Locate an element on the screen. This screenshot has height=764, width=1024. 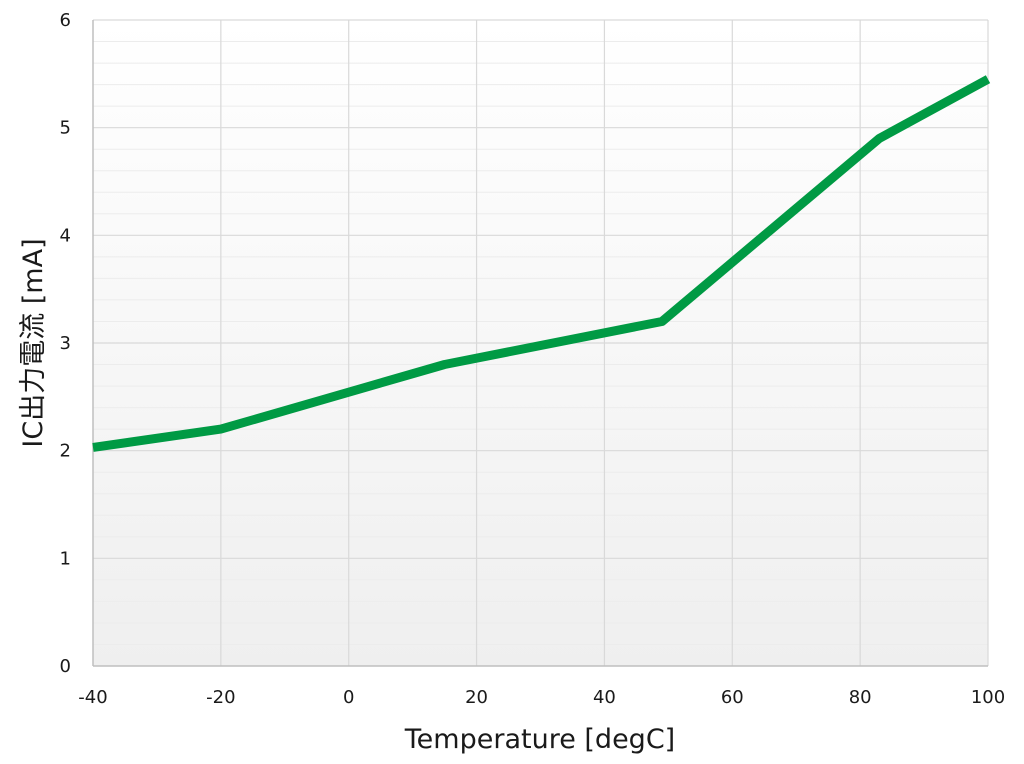
y-tick-label: 4 is located at coordinates (65, 235).